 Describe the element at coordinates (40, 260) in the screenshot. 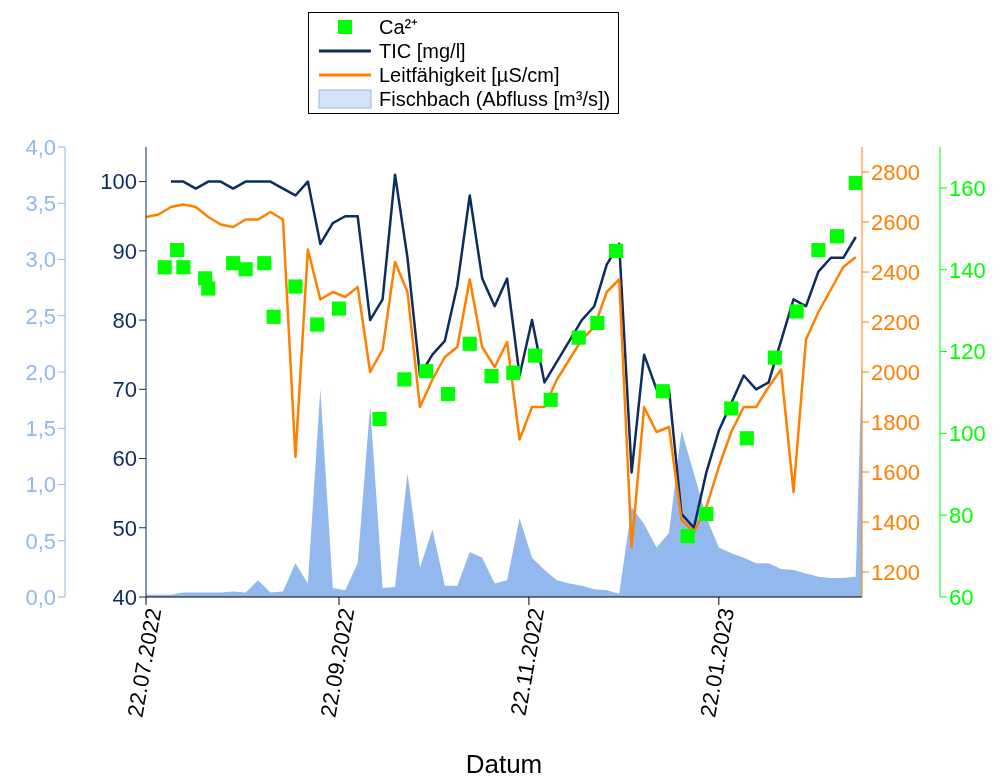

I see `y-tick-label: 3,0` at that location.